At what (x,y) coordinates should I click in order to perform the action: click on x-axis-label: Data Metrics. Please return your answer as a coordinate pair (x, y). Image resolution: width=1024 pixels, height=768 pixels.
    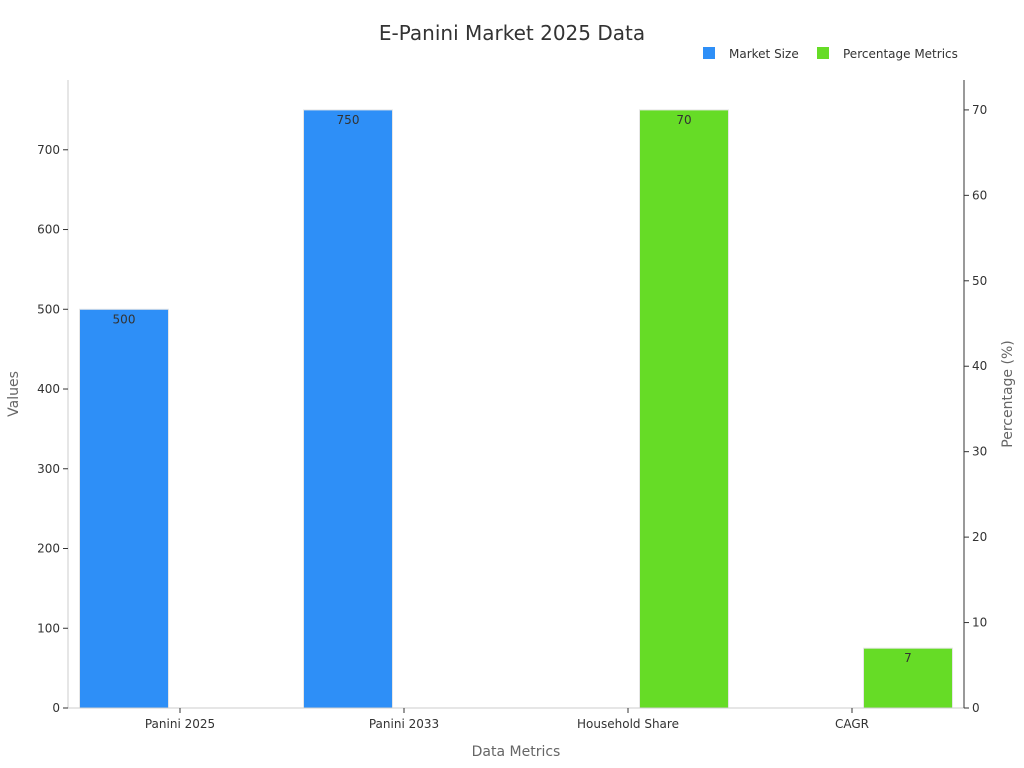
    Looking at the image, I should click on (516, 752).